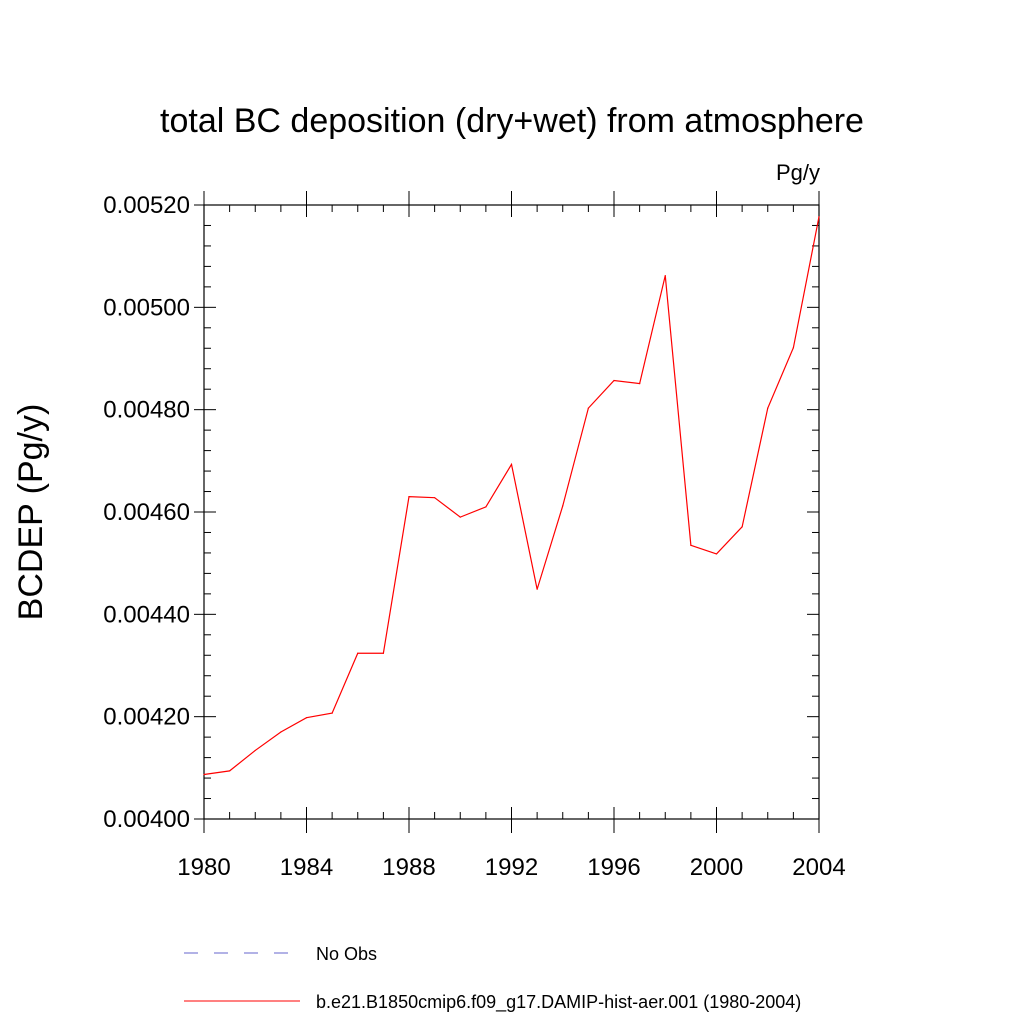 This screenshot has height=1024, width=1024. Describe the element at coordinates (146, 717) in the screenshot. I see `y-tick-label: 0.00420` at that location.